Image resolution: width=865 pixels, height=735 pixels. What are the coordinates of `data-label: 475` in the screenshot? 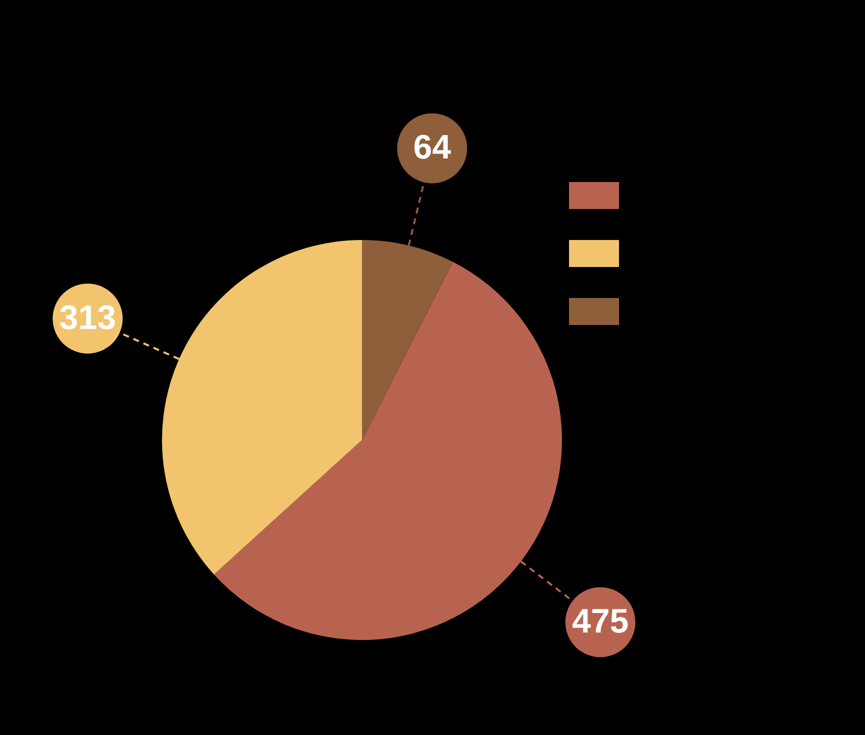 It's located at (600, 621).